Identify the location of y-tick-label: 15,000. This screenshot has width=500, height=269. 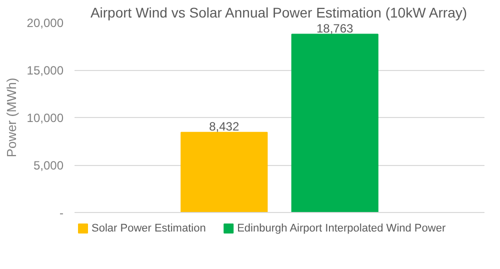
(45, 71).